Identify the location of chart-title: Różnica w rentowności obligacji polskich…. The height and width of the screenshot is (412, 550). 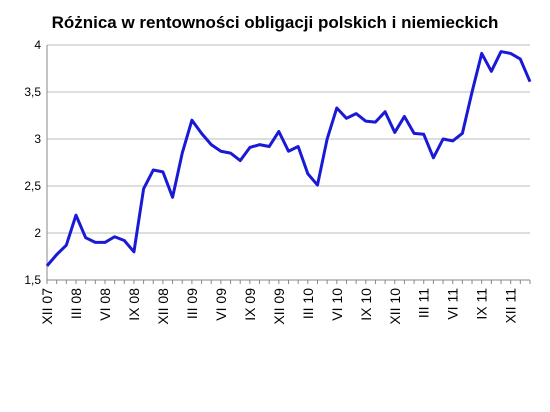
(275, 22).